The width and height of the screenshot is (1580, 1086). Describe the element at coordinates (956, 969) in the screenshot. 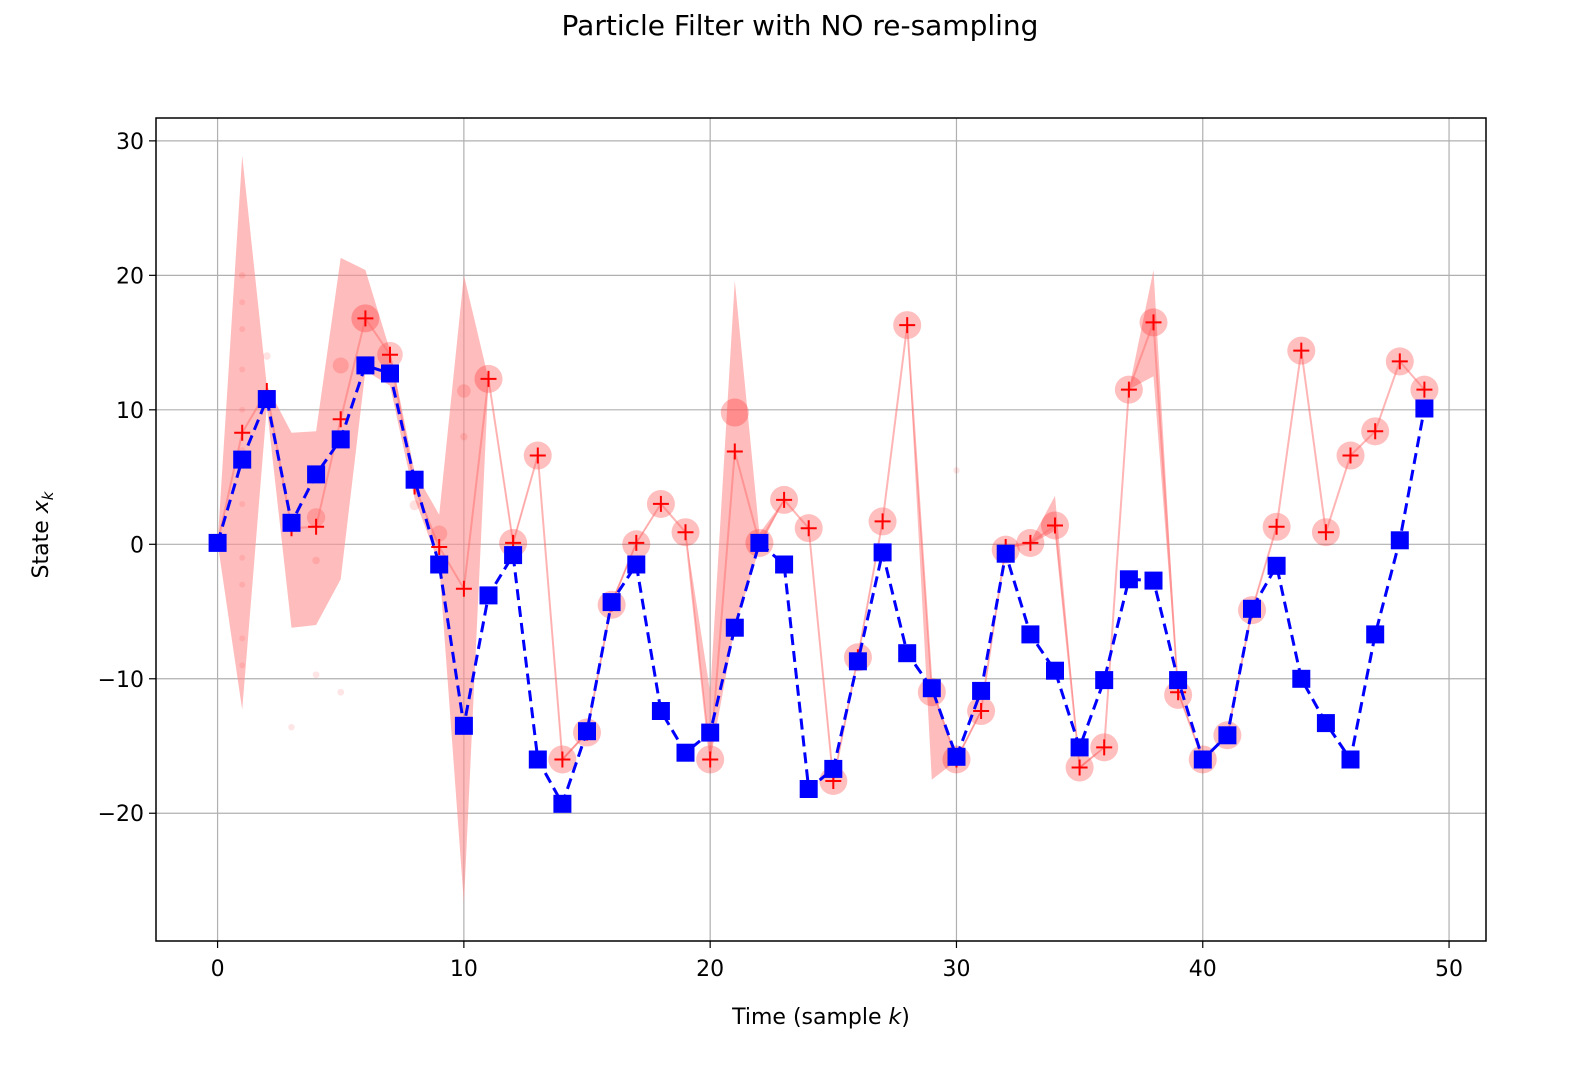

I see `x-tick-label: 30` at that location.